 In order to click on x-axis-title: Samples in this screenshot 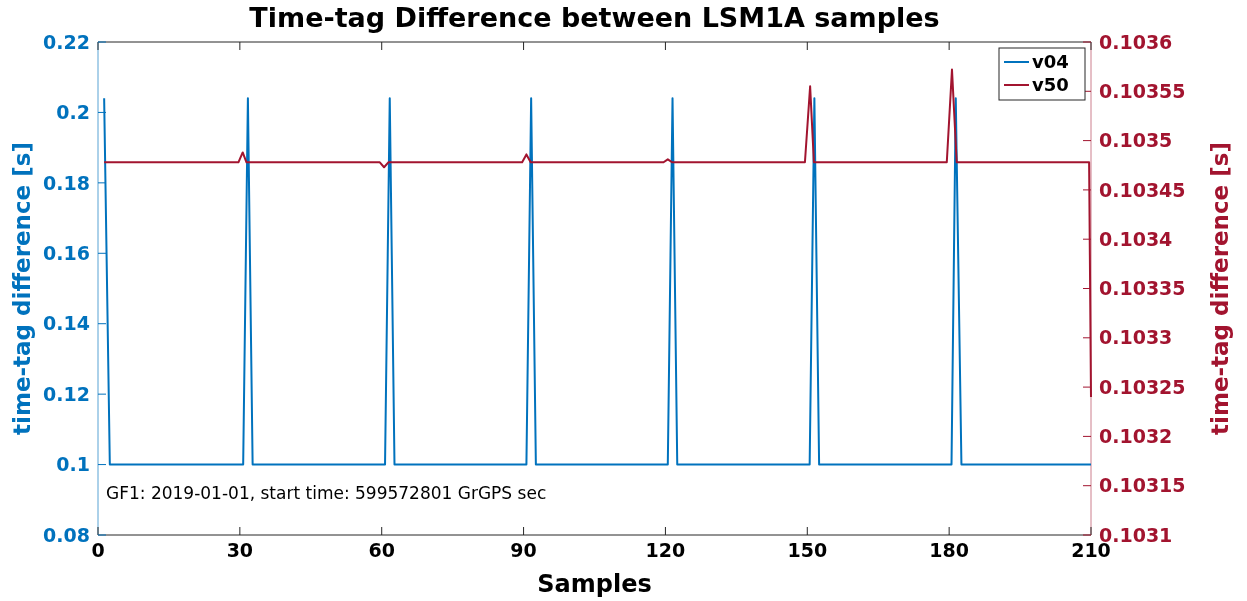, I will do `click(594, 584)`.